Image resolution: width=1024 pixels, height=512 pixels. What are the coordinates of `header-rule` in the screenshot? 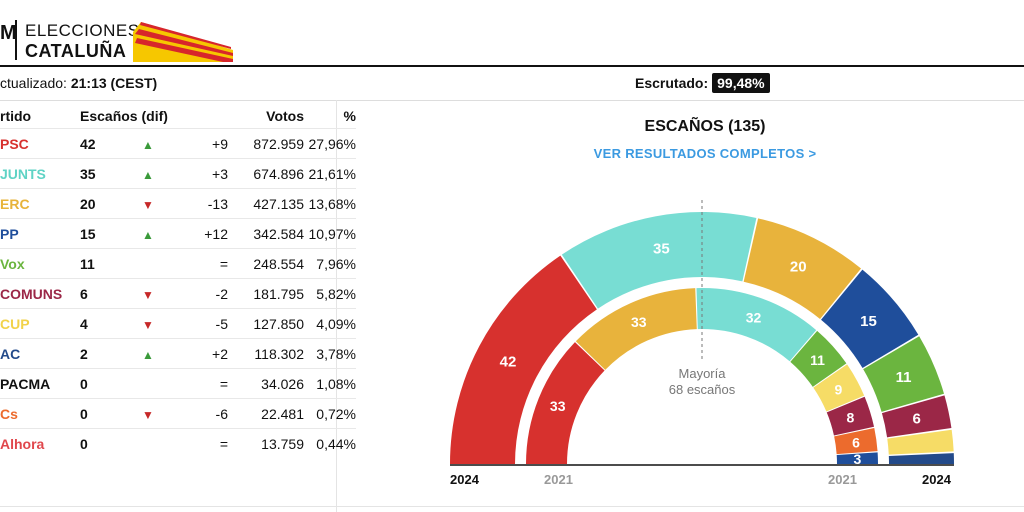 It's located at (512, 66).